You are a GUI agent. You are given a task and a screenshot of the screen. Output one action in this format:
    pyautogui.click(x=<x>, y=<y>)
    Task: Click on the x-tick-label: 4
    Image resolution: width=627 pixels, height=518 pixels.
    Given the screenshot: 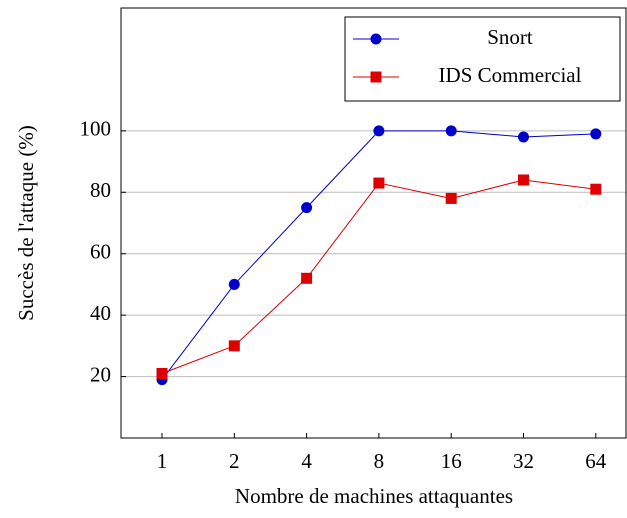 What is the action you would take?
    pyautogui.click(x=306, y=461)
    